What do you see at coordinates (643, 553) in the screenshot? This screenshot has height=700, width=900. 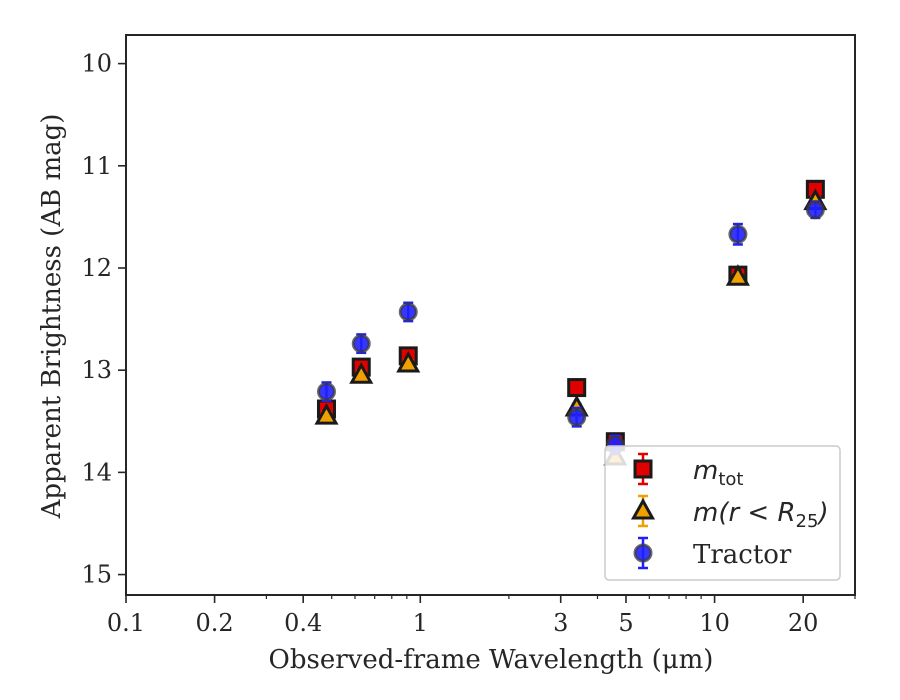 I see `legend-marker-tractor` at bounding box center [643, 553].